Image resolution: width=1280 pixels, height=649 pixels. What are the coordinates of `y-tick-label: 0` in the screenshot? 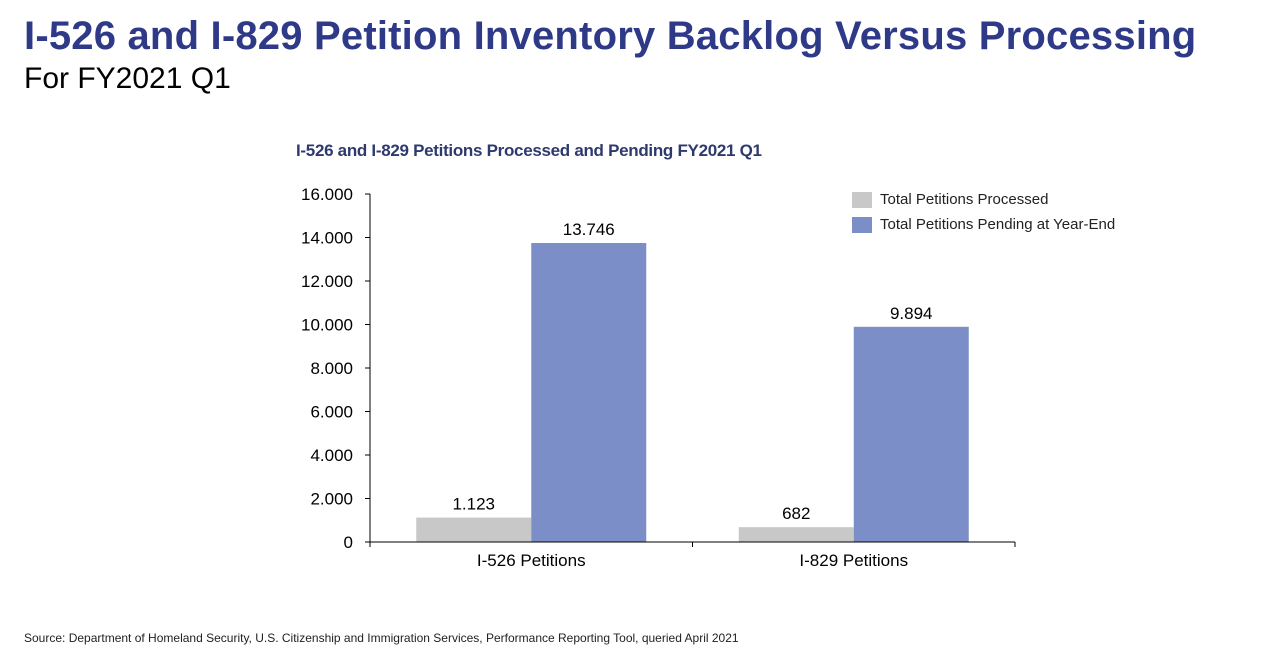 It's located at (348, 542).